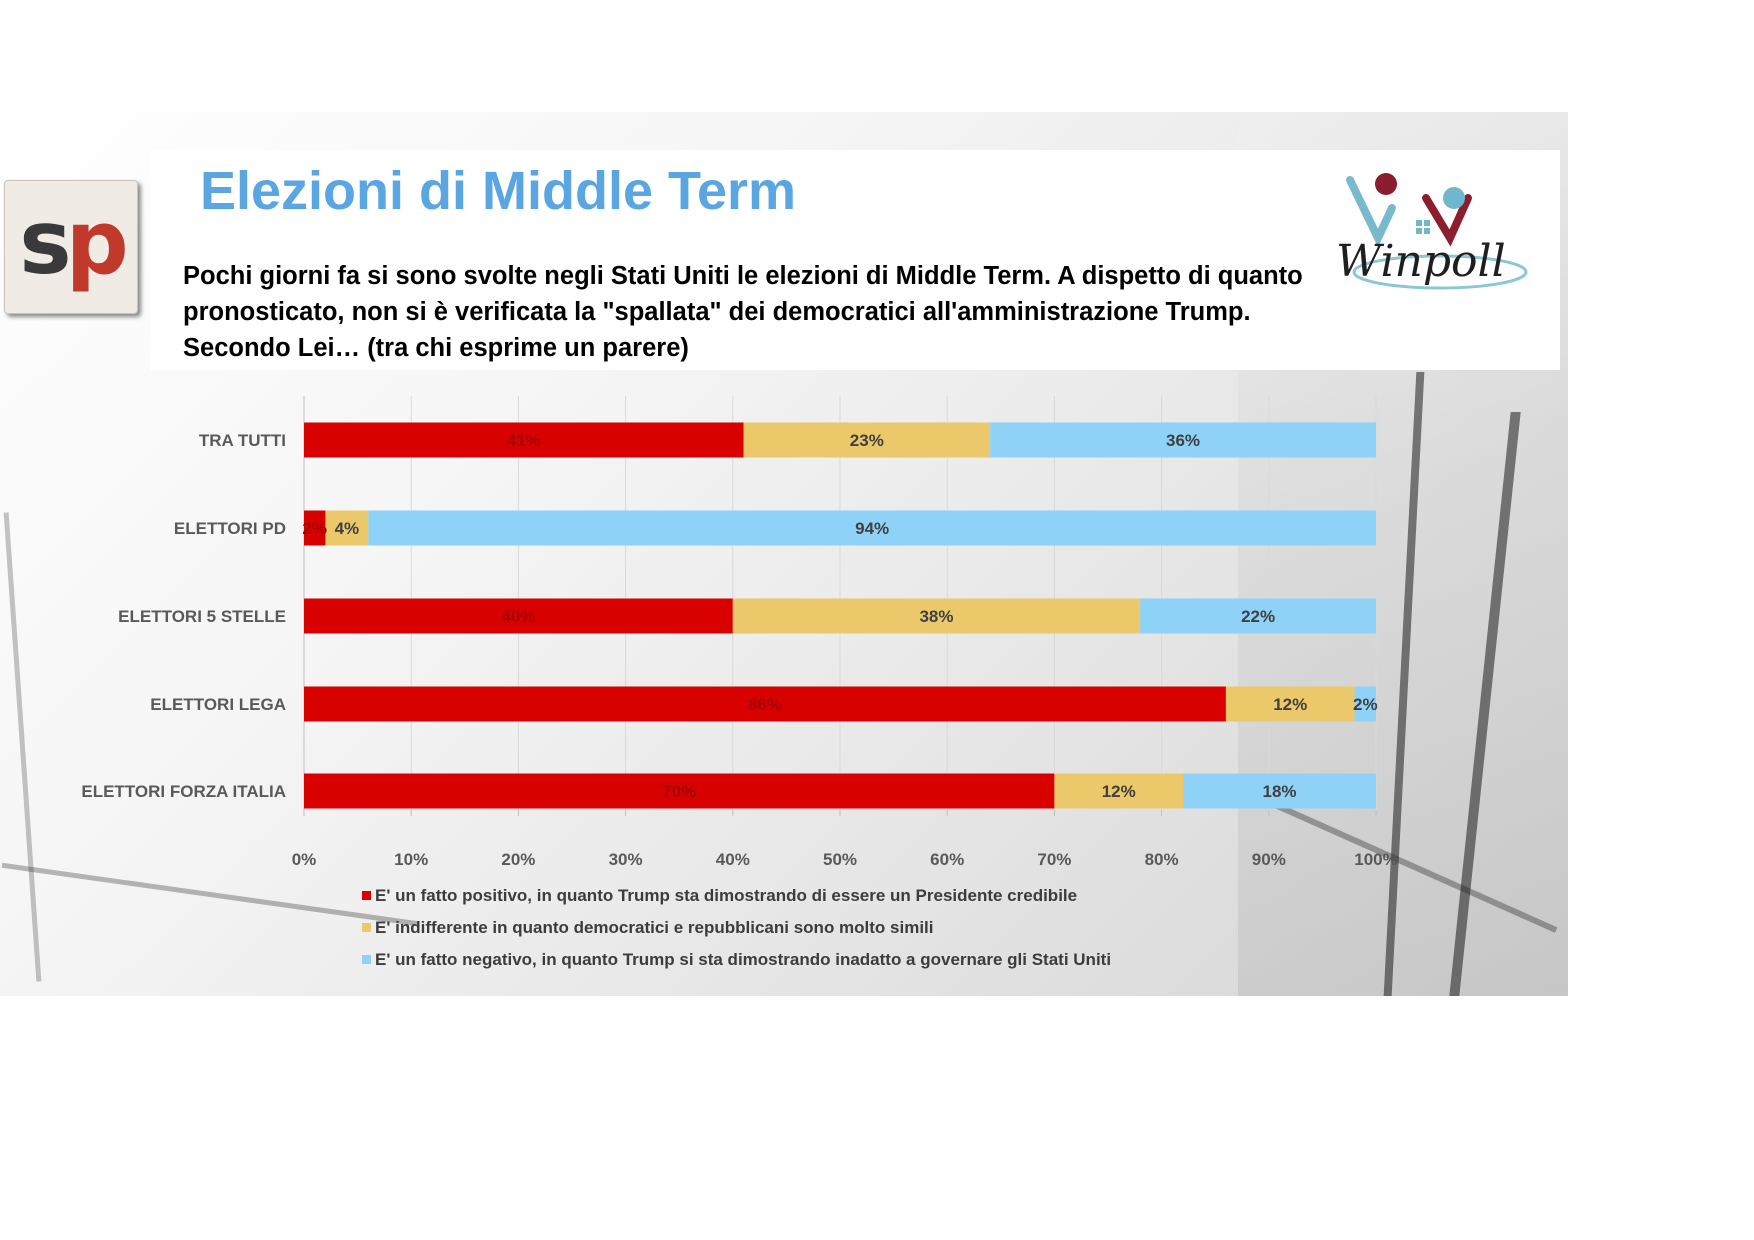  Describe the element at coordinates (855, 260) in the screenshot. I see `header-panel` at that location.